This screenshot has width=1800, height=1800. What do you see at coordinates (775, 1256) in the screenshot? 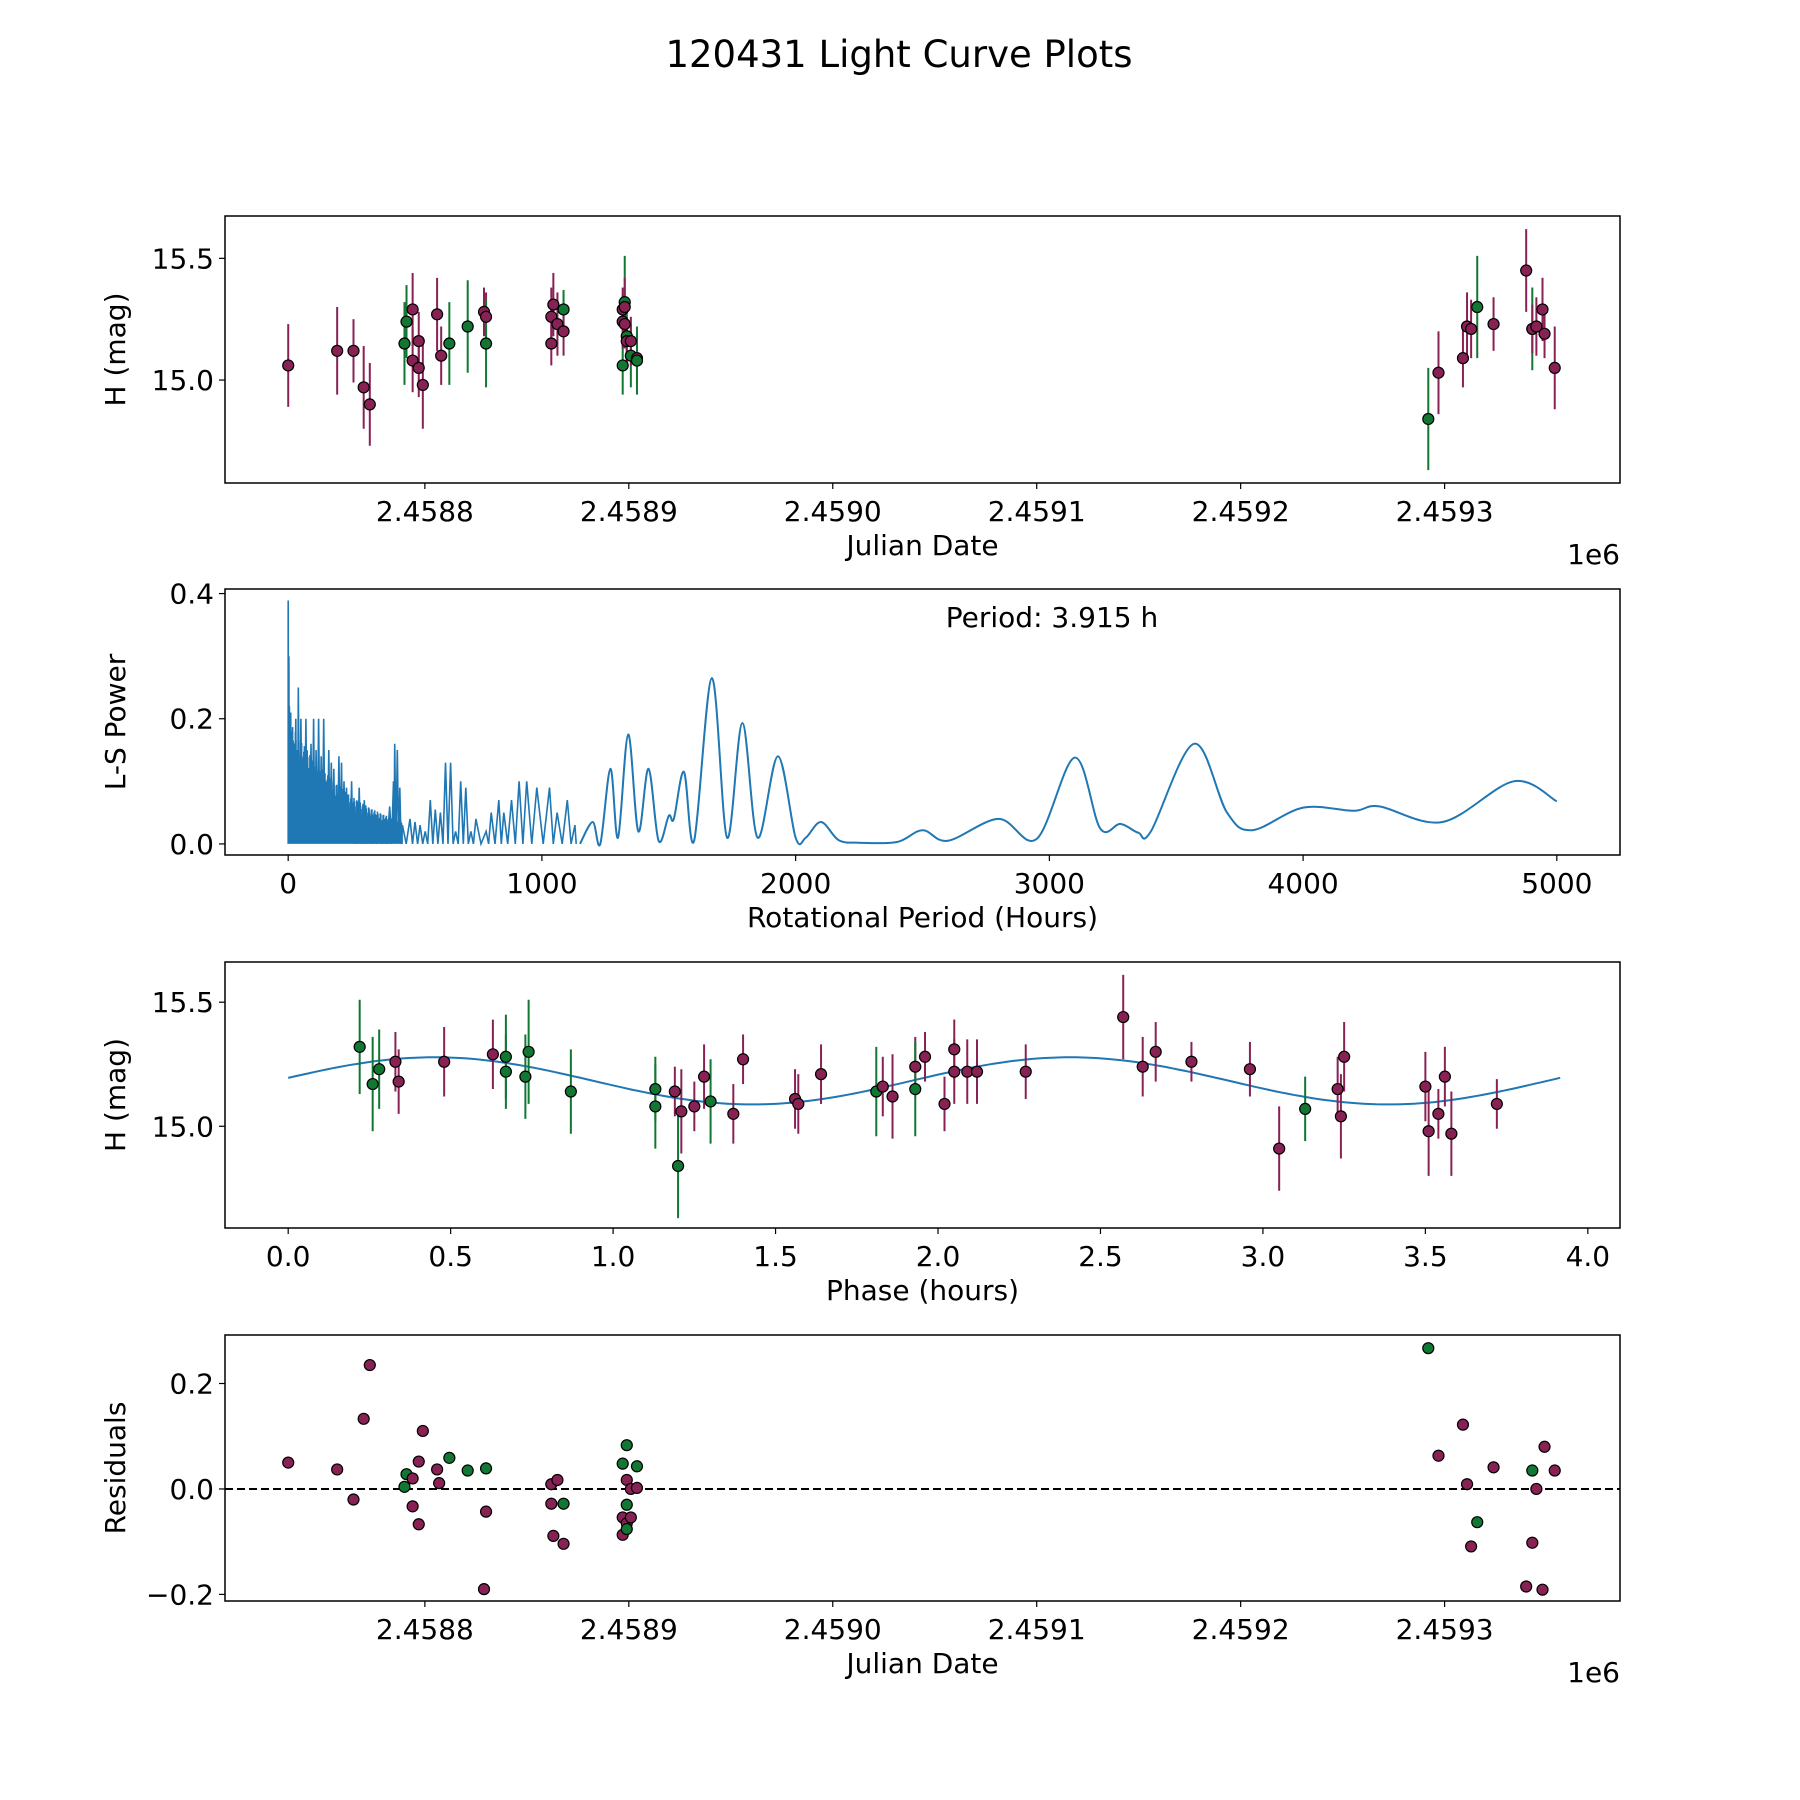
I see `x-tick-label: 1.5` at bounding box center [775, 1256].